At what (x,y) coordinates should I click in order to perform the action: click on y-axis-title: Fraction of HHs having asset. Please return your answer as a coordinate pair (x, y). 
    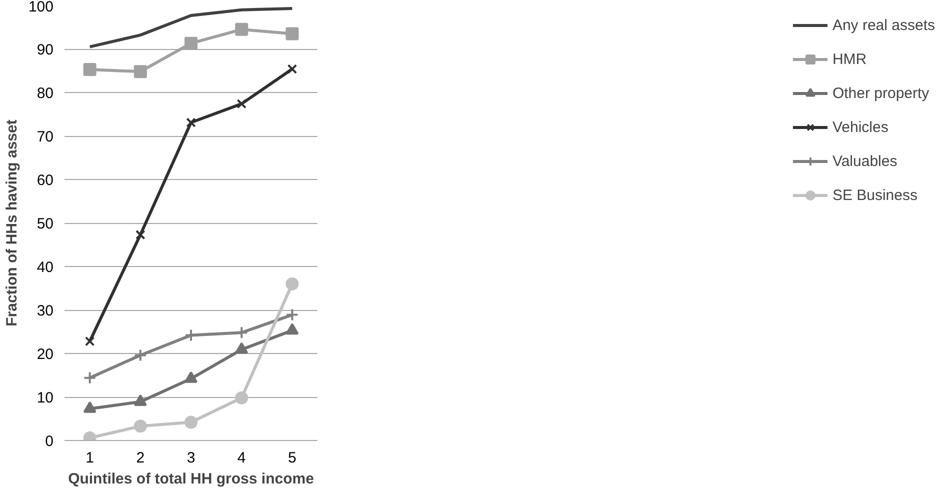
    Looking at the image, I should click on (11, 223).